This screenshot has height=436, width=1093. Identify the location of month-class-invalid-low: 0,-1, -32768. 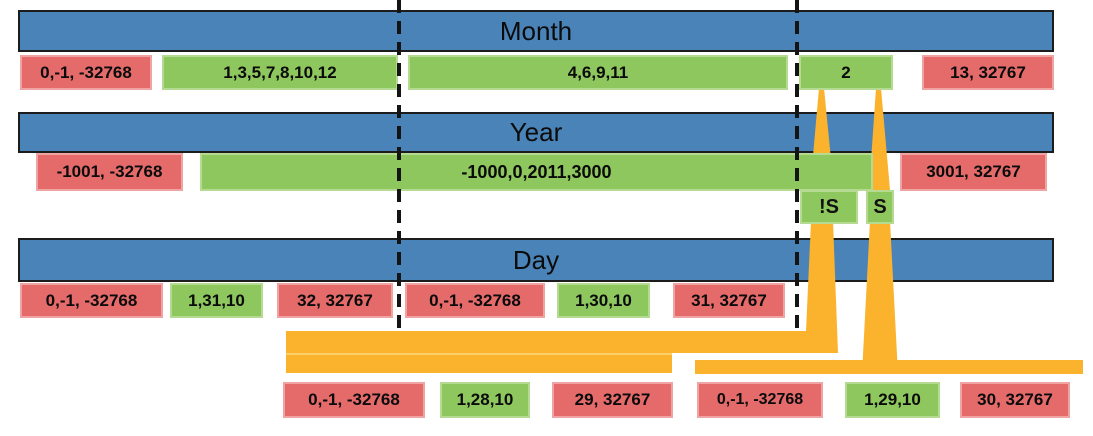
(86, 72).